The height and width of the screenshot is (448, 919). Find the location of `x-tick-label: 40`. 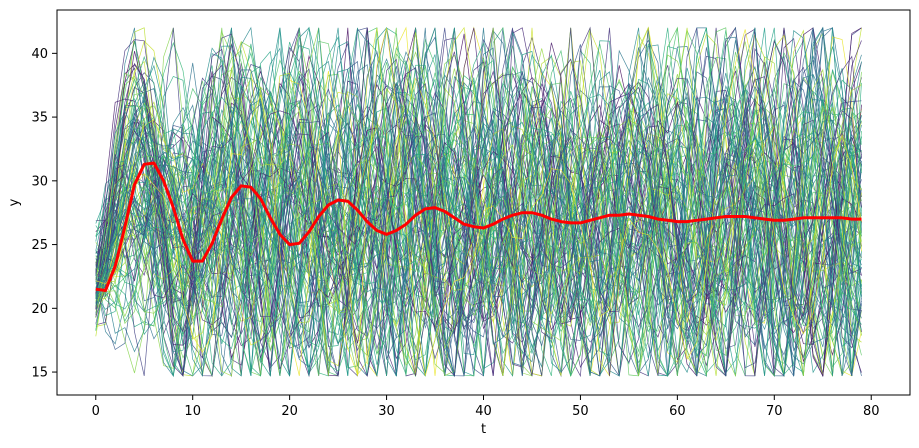

x-tick-label: 40 is located at coordinates (483, 411).